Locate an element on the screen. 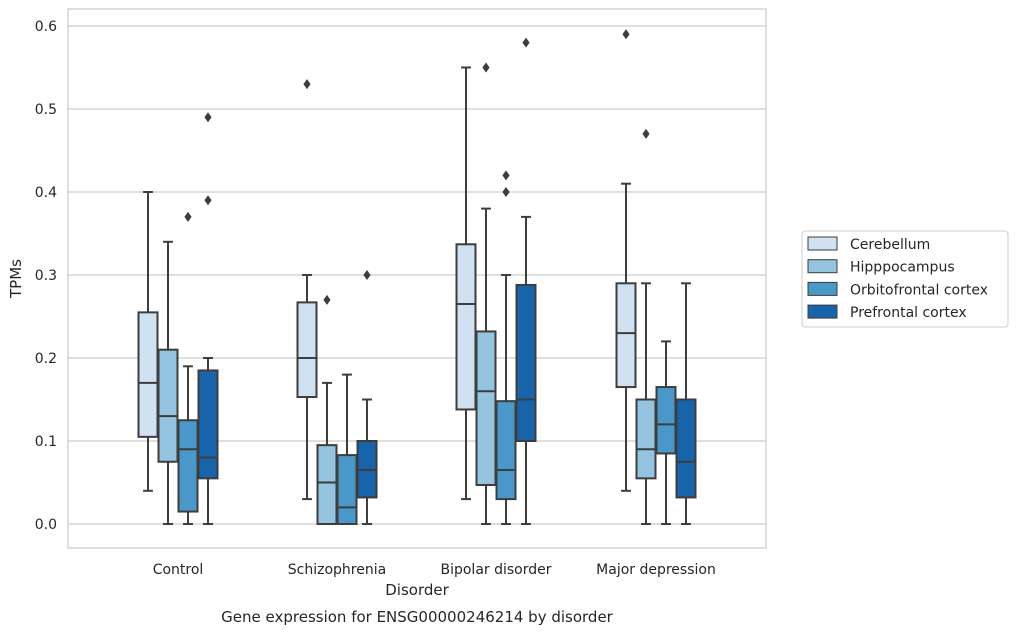  y-axis-title: TPMs is located at coordinates (16, 279).